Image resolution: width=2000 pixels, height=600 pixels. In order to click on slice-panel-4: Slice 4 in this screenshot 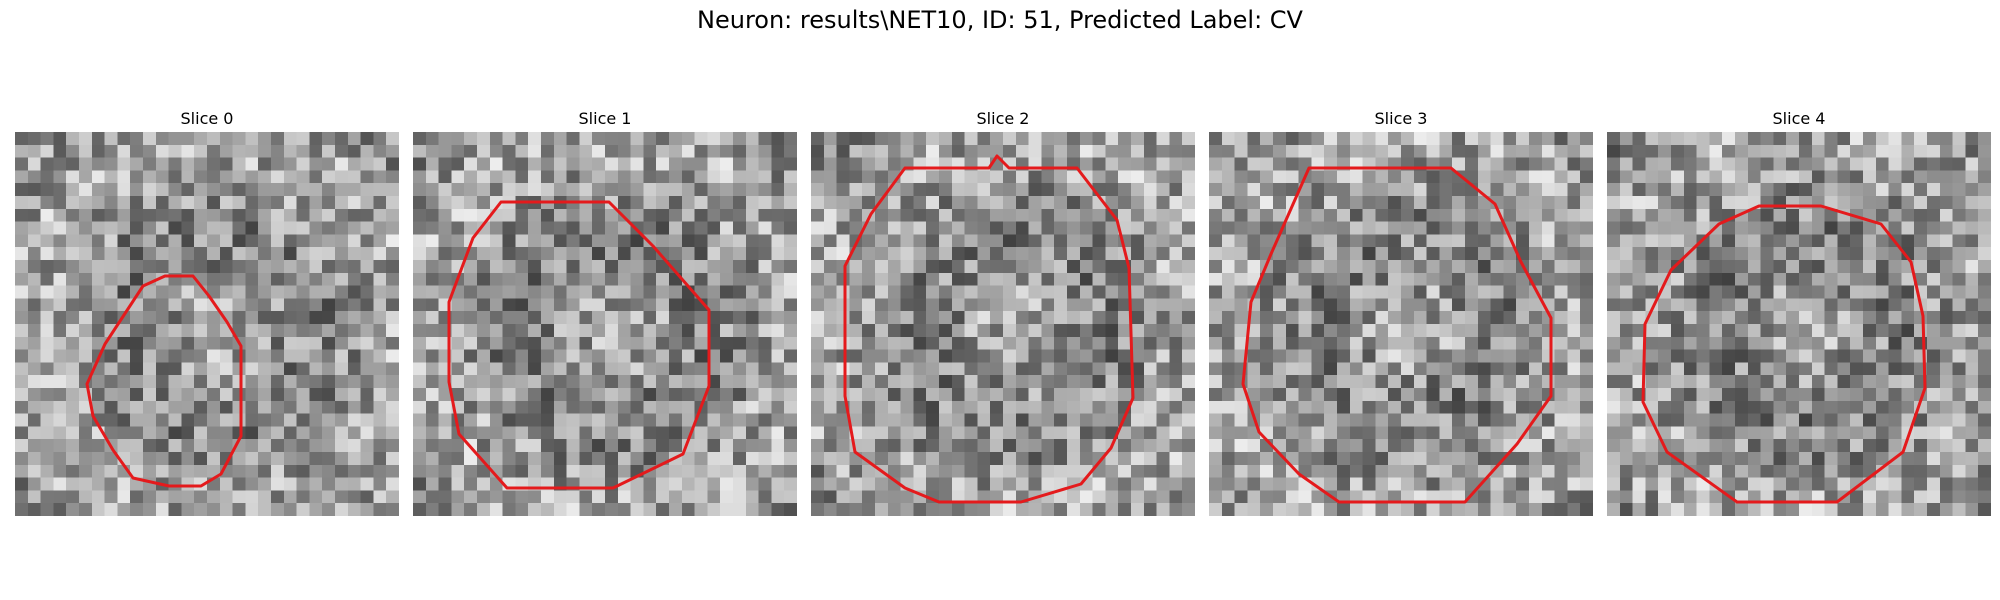, I will do `click(1799, 312)`.